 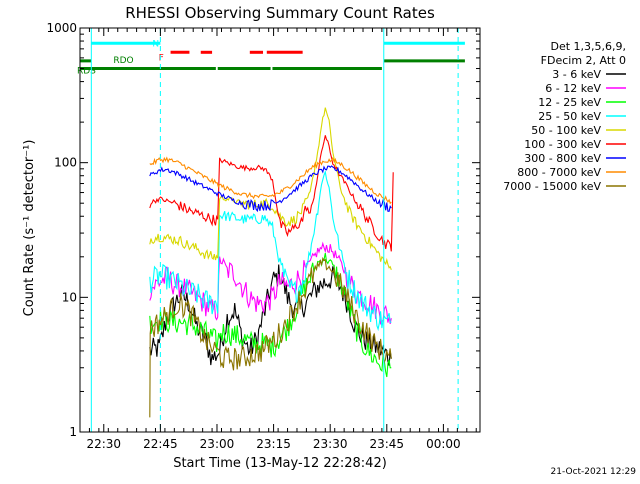 I want to click on series-line-7000-15000-kev, so click(x=270, y=337).